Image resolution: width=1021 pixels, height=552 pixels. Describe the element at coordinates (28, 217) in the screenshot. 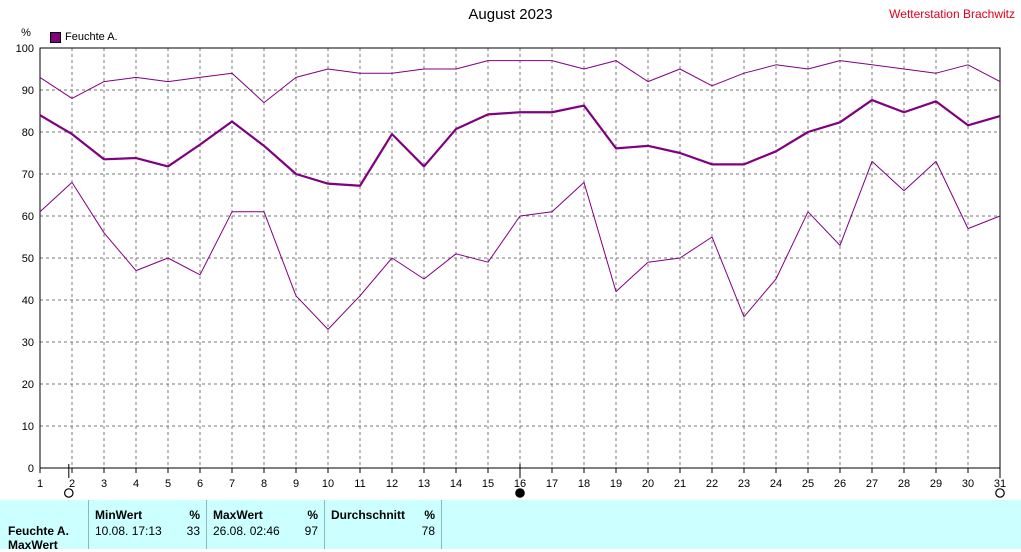

I see `y-tick-label: 60` at that location.